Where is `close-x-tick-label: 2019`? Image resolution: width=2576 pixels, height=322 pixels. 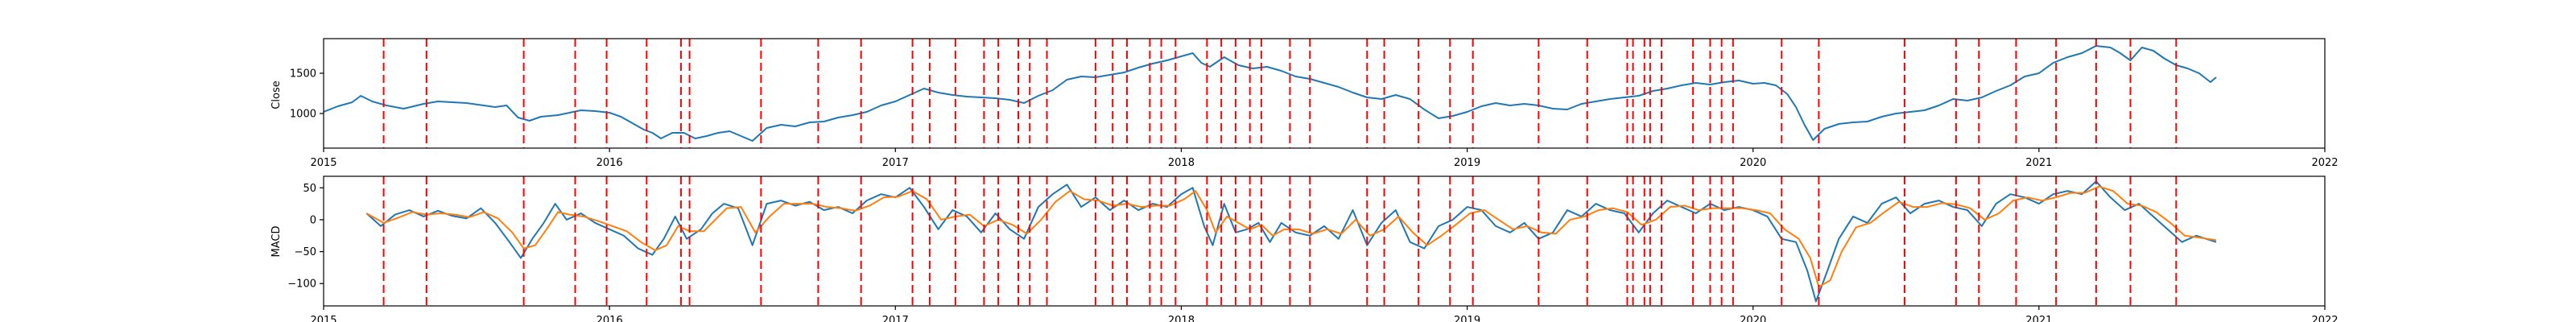
close-x-tick-label: 2019 is located at coordinates (1467, 163).